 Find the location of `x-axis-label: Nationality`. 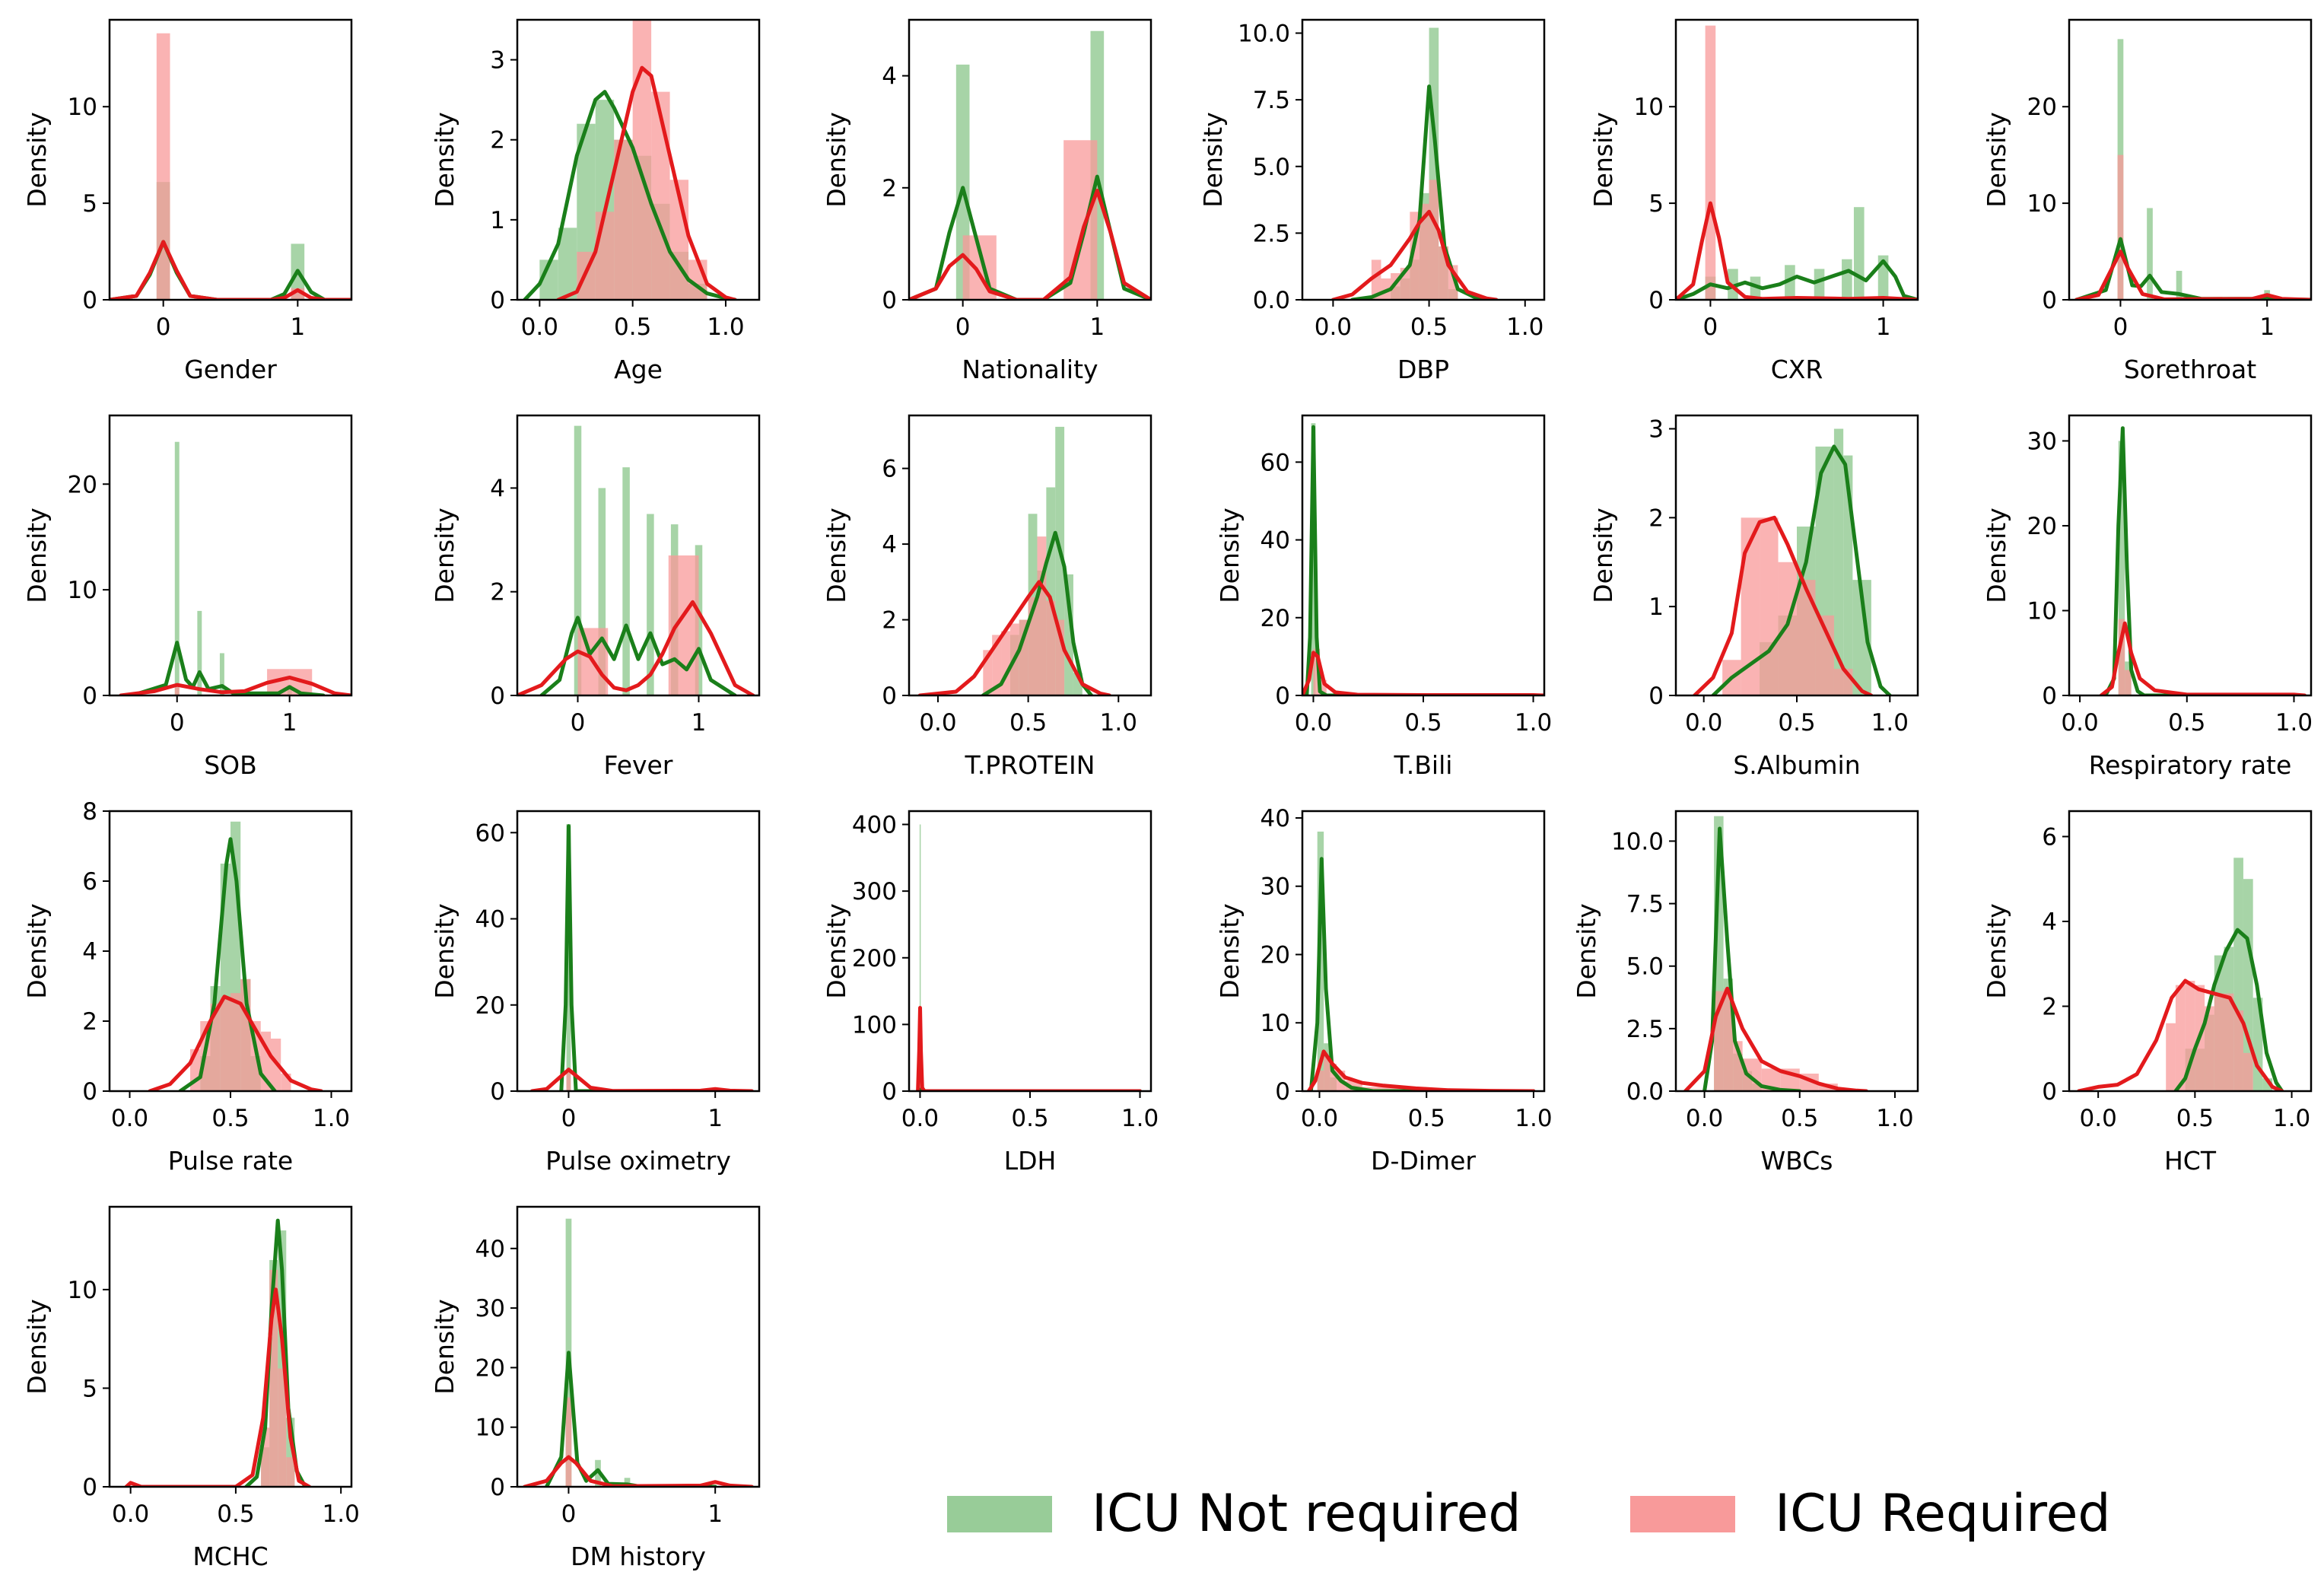

x-axis-label: Nationality is located at coordinates (1030, 369).